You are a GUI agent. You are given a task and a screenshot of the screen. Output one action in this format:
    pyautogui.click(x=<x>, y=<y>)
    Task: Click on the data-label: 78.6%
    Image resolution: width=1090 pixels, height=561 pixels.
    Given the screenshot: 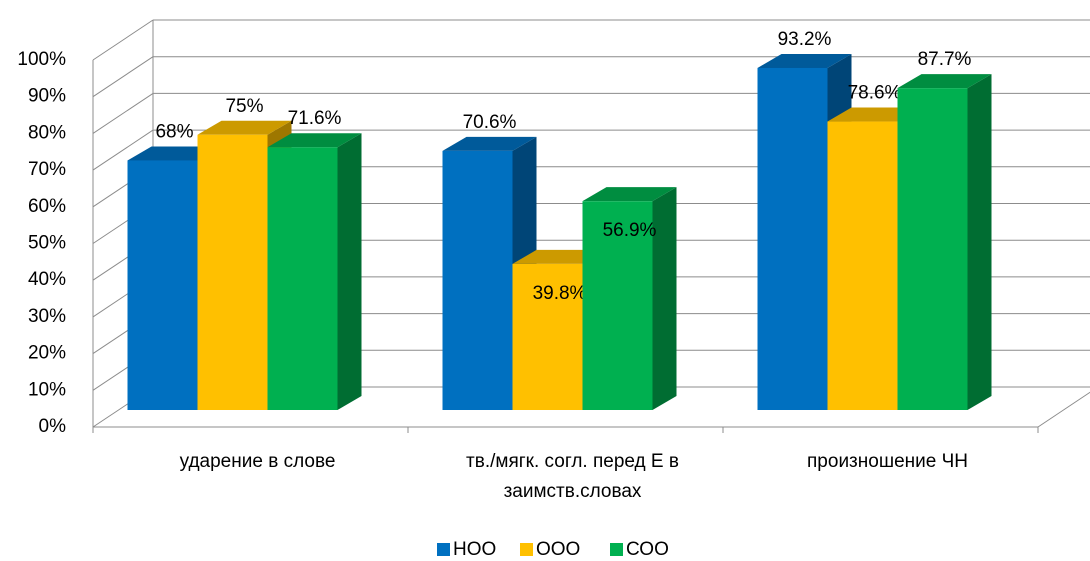 What is the action you would take?
    pyautogui.click(x=875, y=93)
    